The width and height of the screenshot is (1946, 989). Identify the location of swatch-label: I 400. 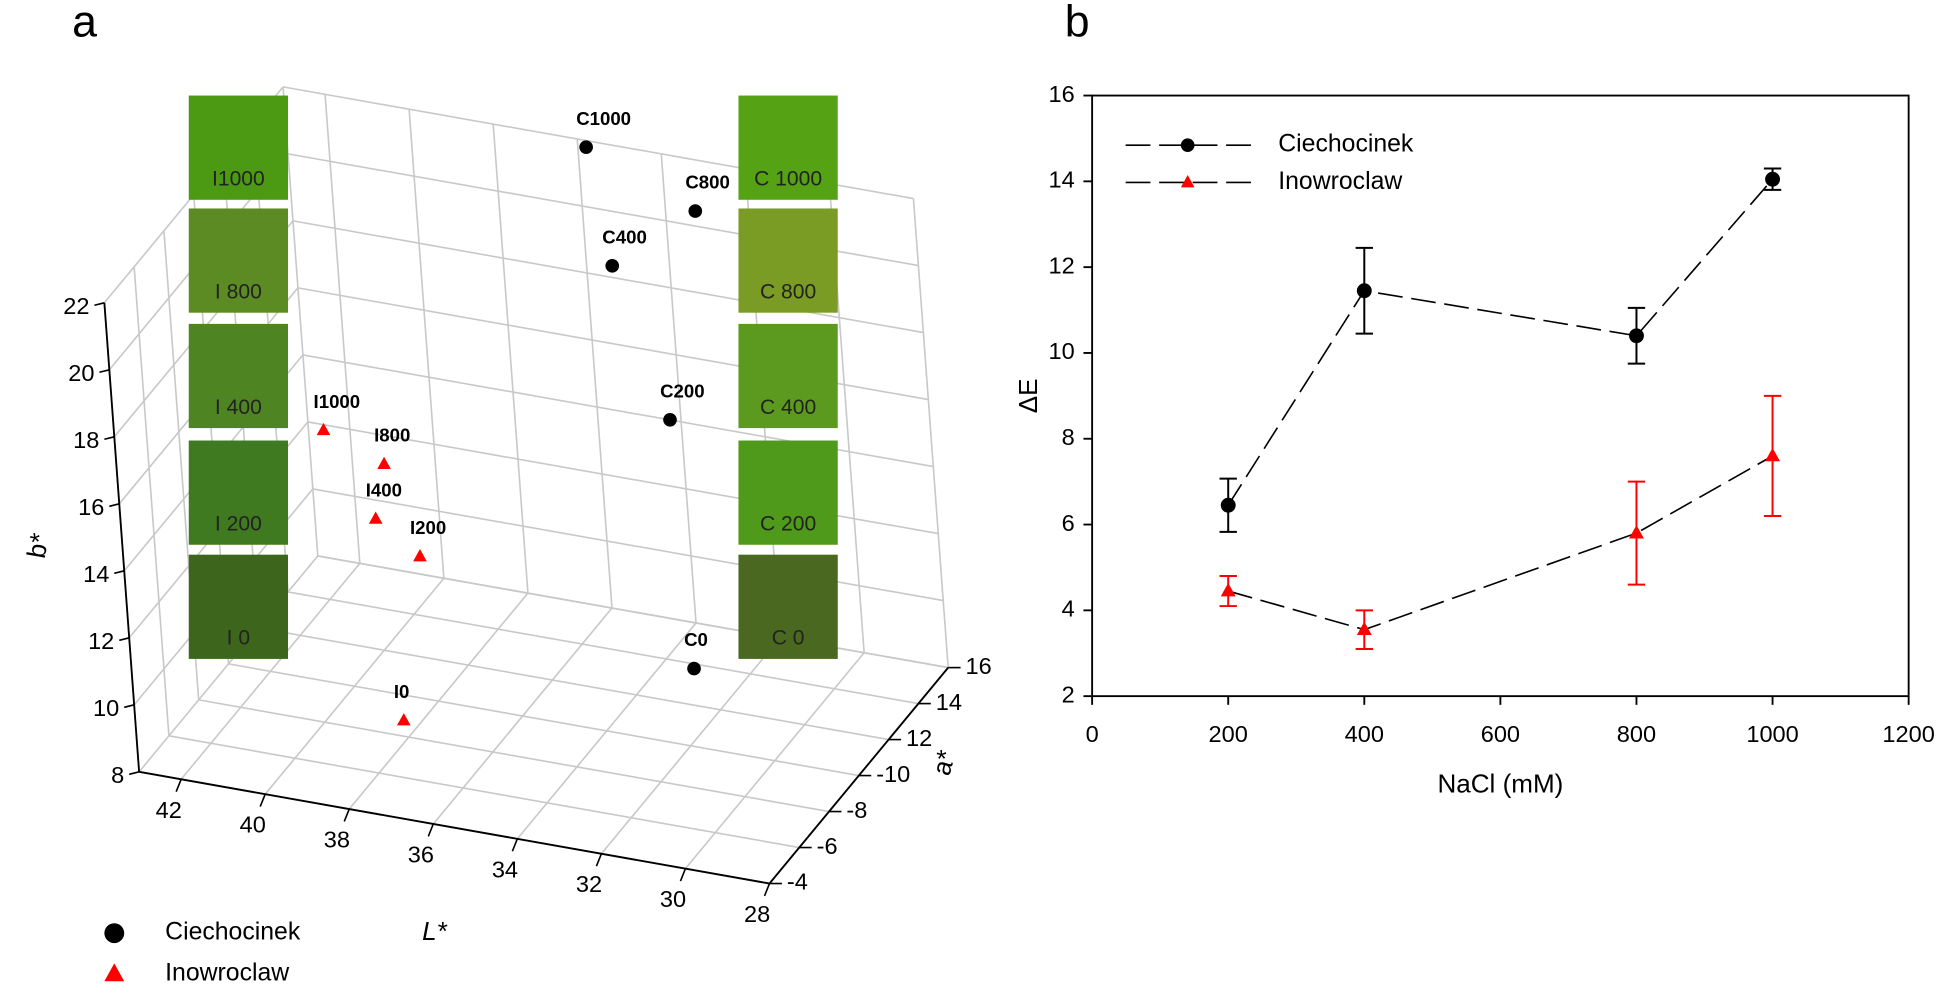
(238, 407).